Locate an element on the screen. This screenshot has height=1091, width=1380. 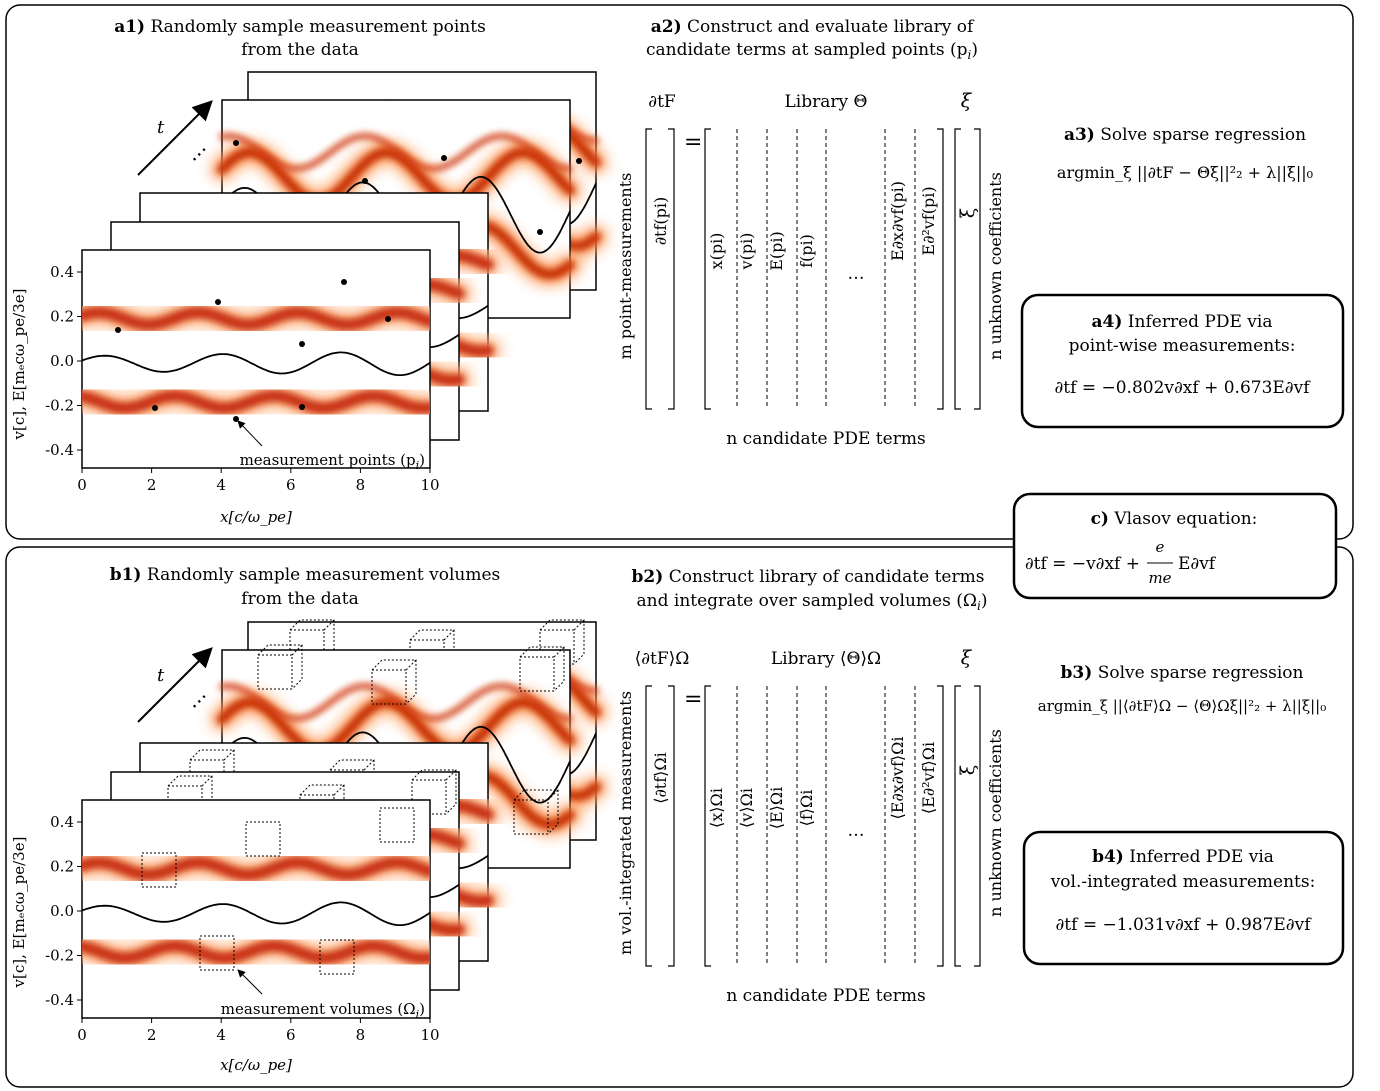
library-column: ⟨E⟩Ωi is located at coordinates (776, 808).